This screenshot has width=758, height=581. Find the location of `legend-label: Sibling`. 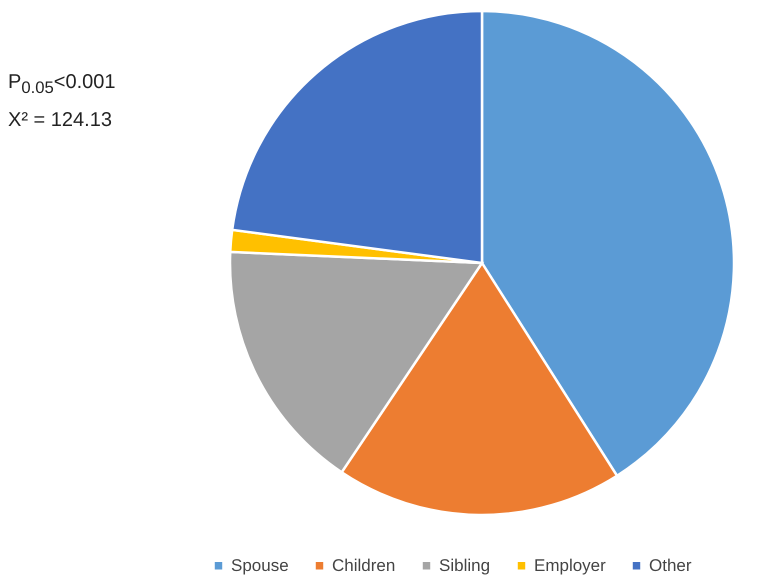

legend-label: Sibling is located at coordinates (464, 565).